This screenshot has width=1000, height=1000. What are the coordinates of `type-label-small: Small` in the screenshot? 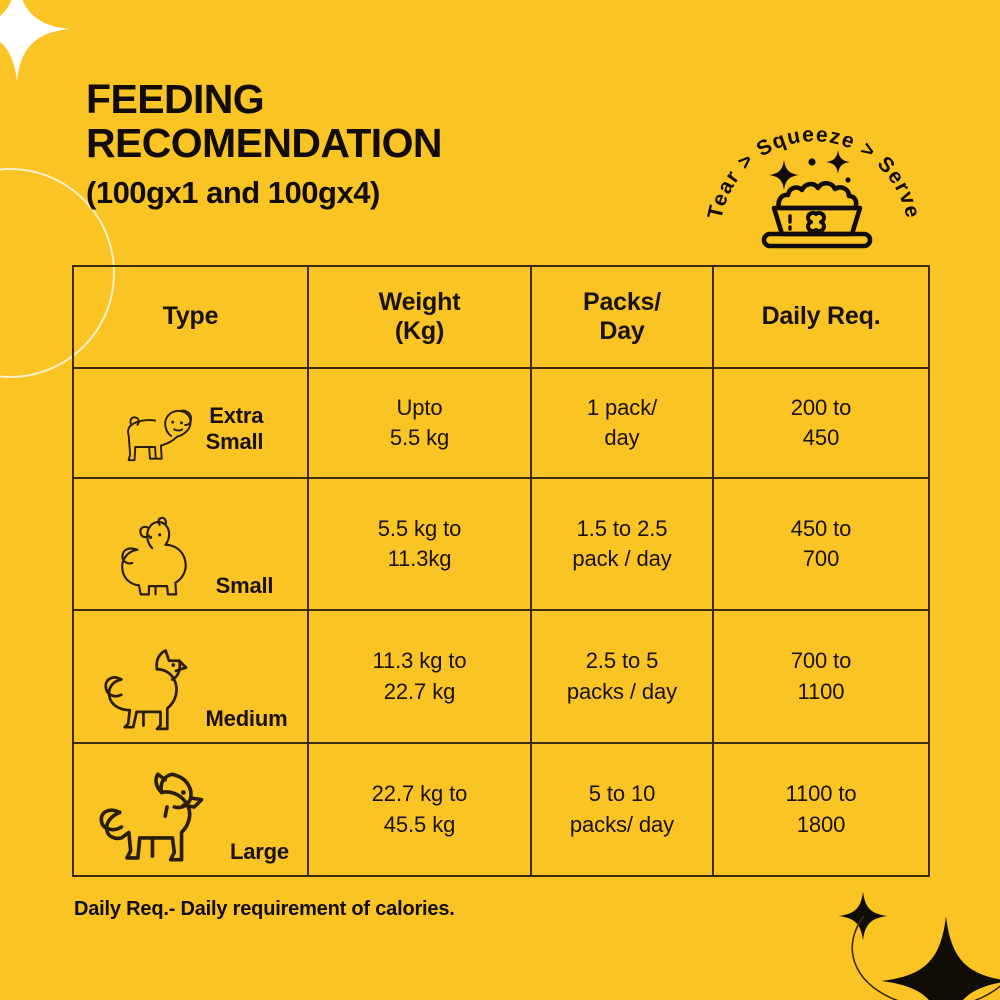 It's located at (244, 586).